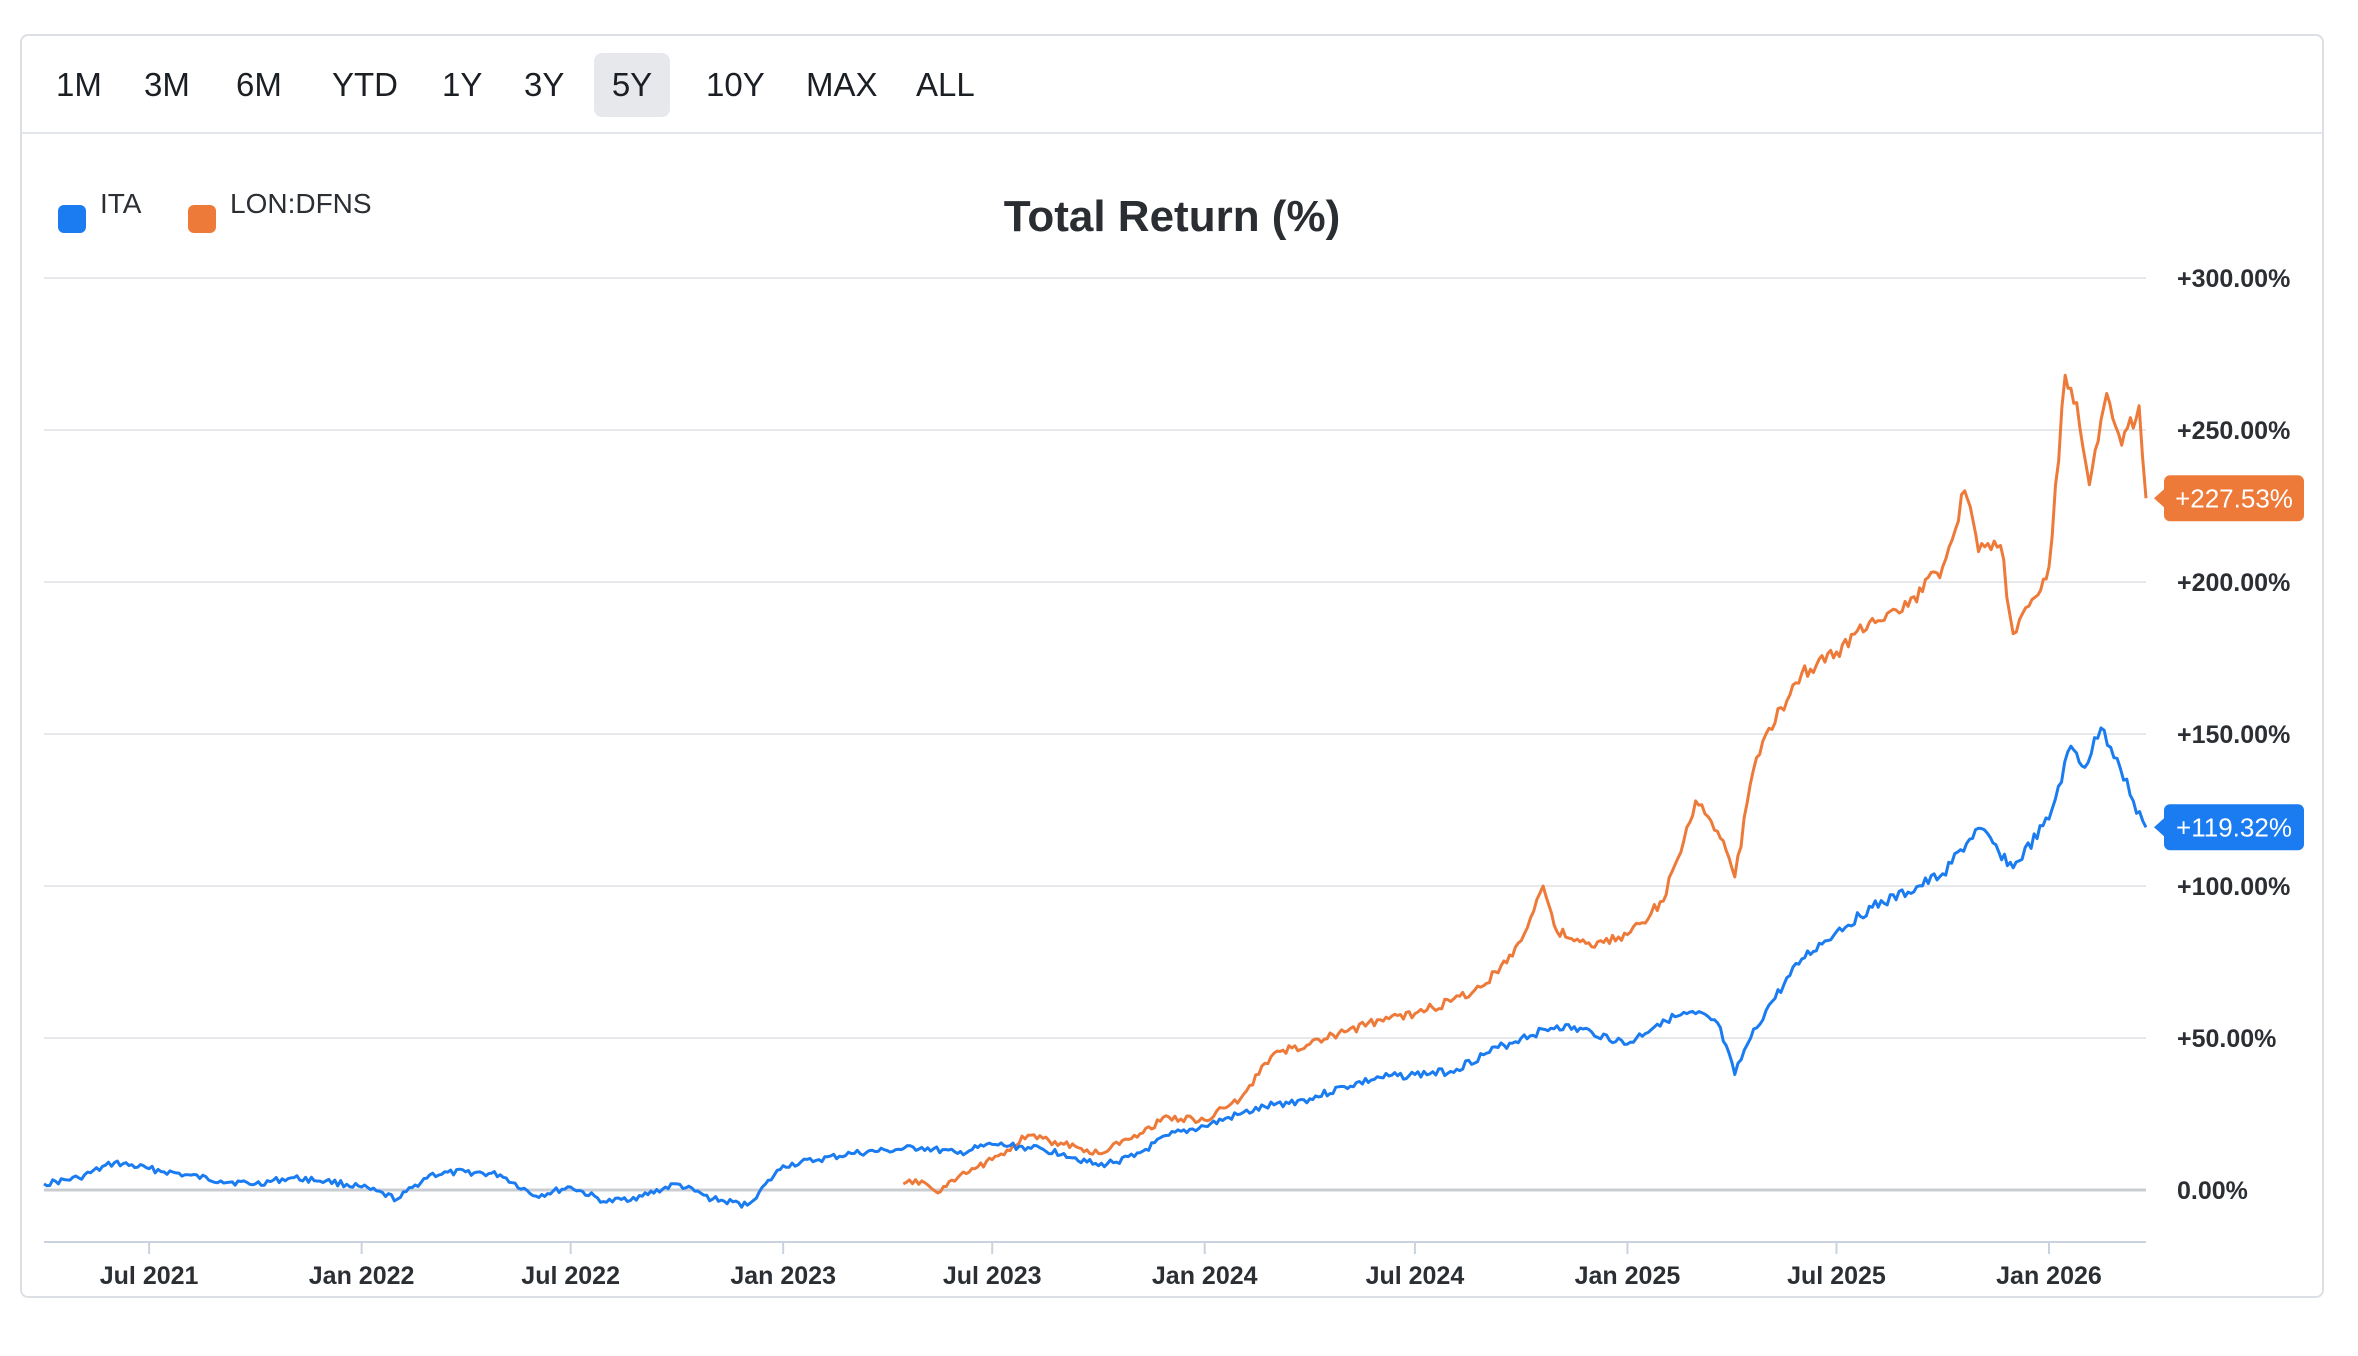  Describe the element at coordinates (783, 1276) in the screenshot. I see `x-tick-label: Jan 2023` at that location.